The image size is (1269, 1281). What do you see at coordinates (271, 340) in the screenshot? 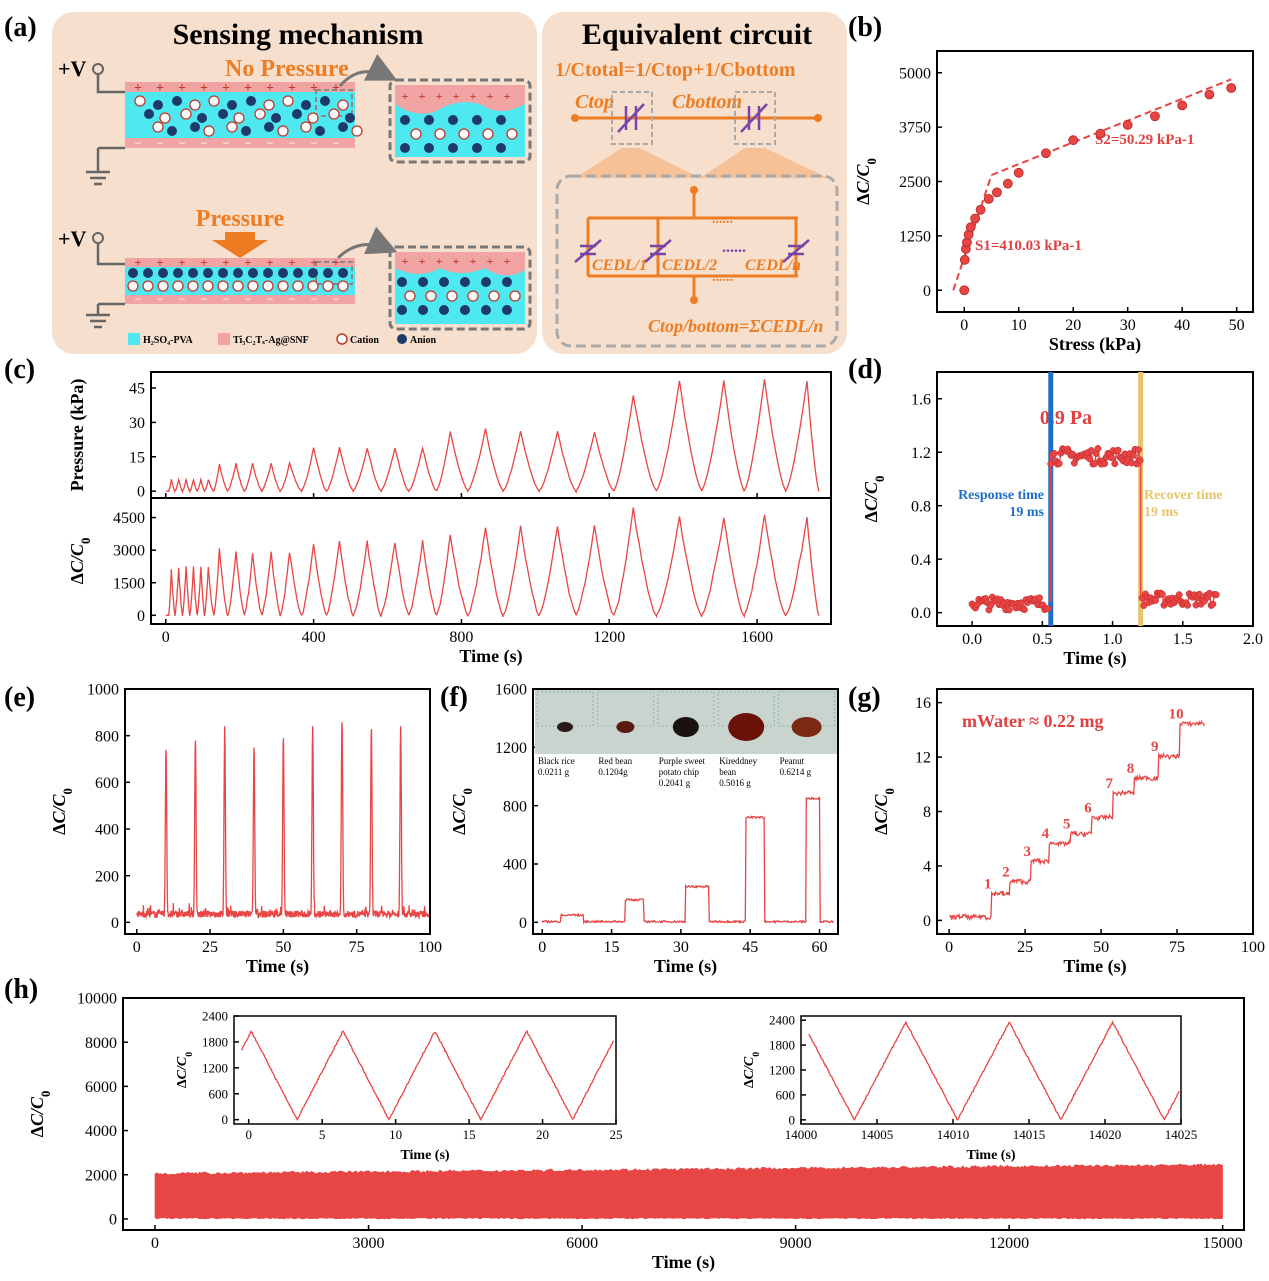
I see `legend-electrode: Ti₃C₂Tₓ-Ag@SNF` at bounding box center [271, 340].